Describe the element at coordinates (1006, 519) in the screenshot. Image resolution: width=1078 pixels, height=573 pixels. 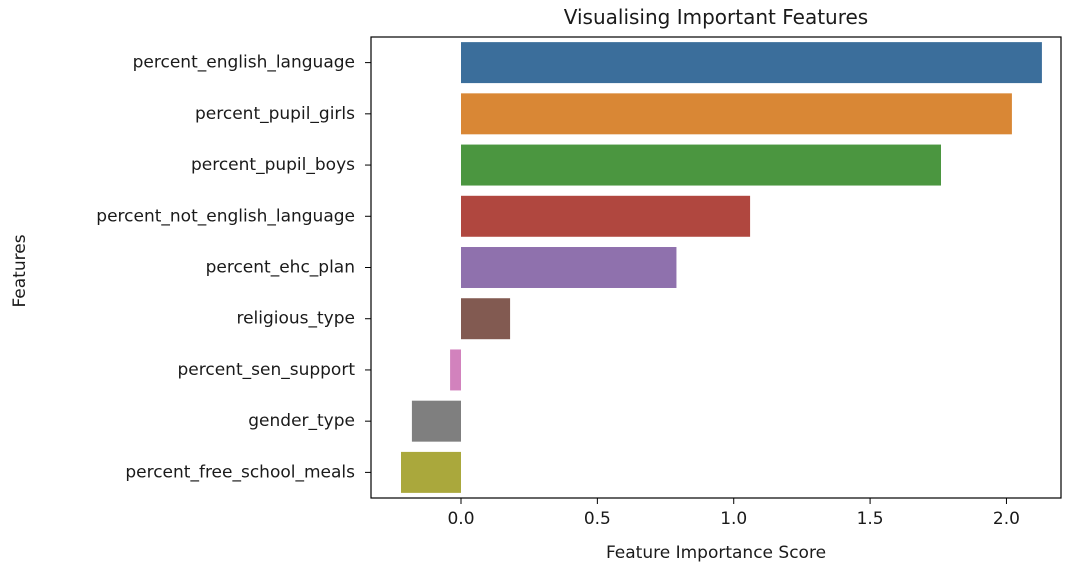
I see `x-tick-label: 2.0` at that location.